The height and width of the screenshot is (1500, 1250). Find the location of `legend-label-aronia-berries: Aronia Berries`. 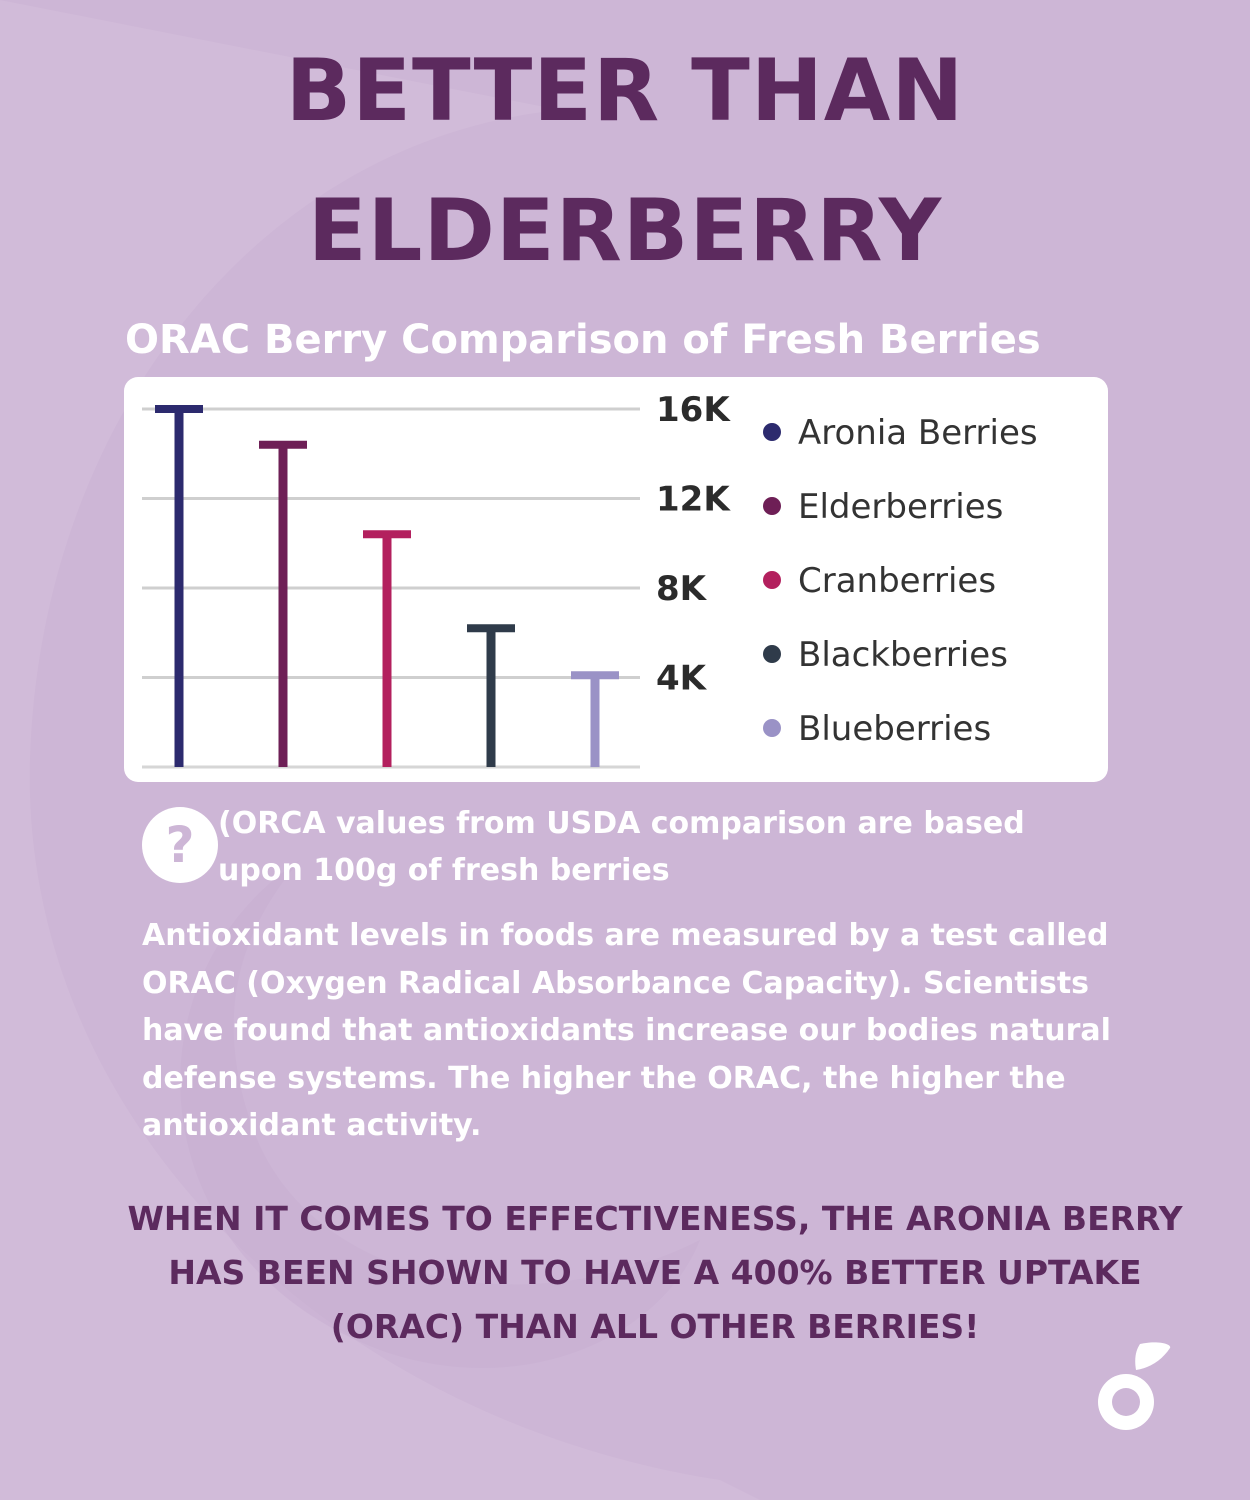

legend-label-aronia-berries: Aronia Berries is located at coordinates (918, 433).